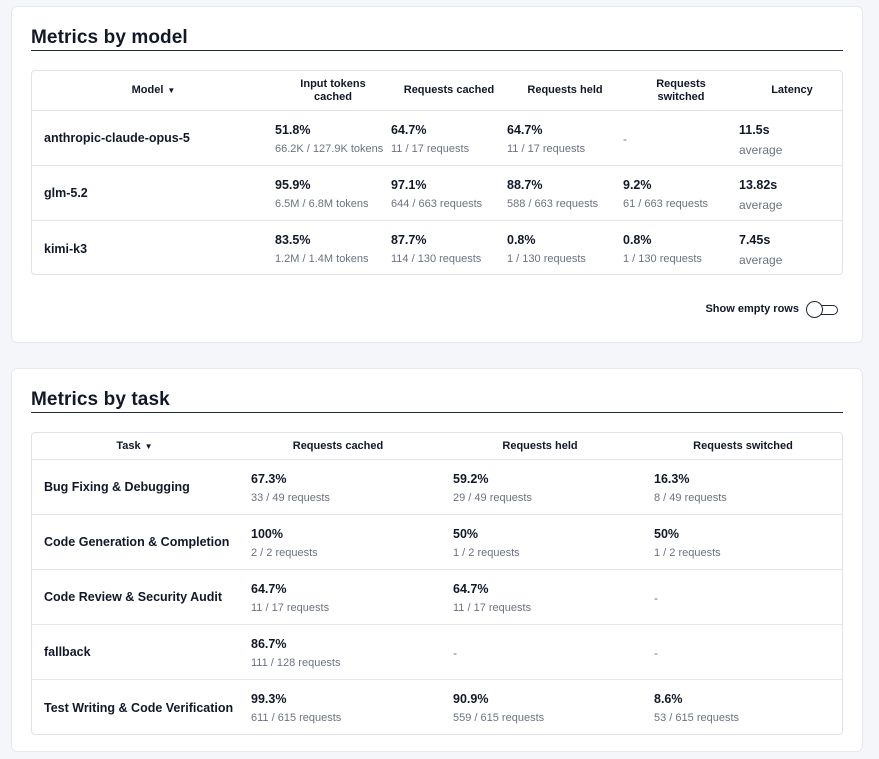 The height and width of the screenshot is (759, 879). What do you see at coordinates (687, 543) in the screenshot?
I see `requests-switched-cell: 50% 1 / 2 requests` at bounding box center [687, 543].